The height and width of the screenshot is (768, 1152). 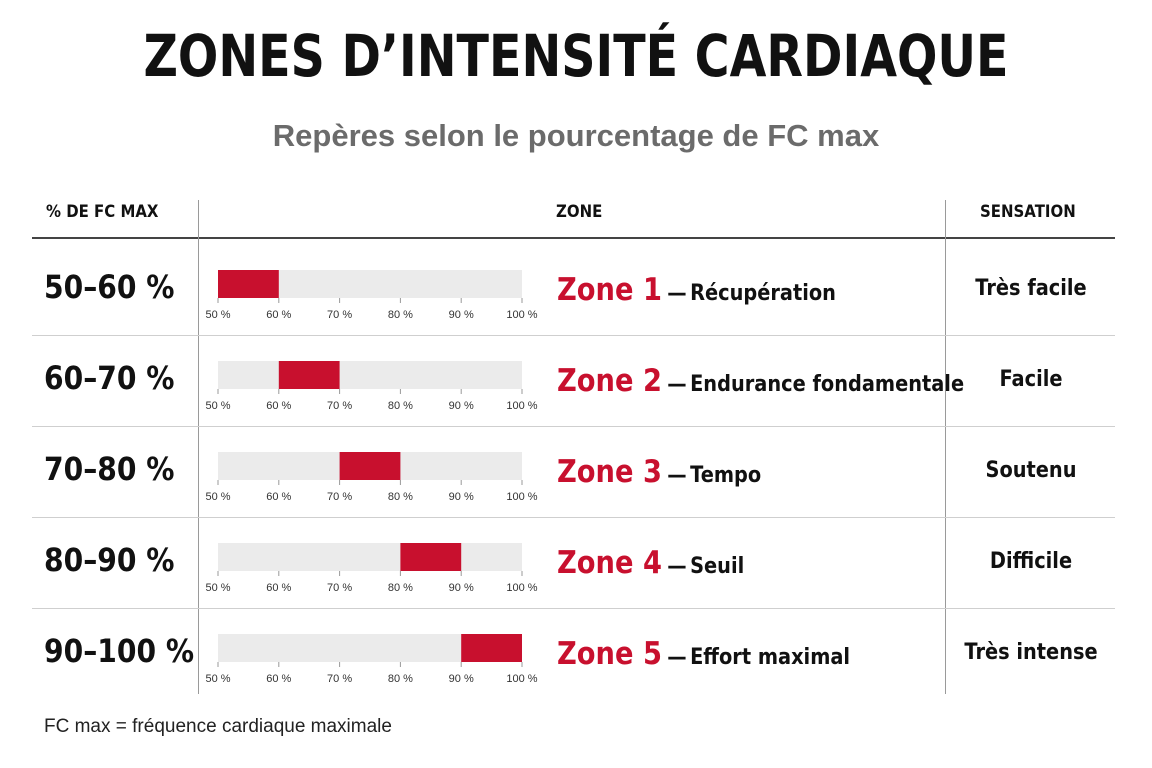 I want to click on zone-description: Effort maximal, so click(x=770, y=657).